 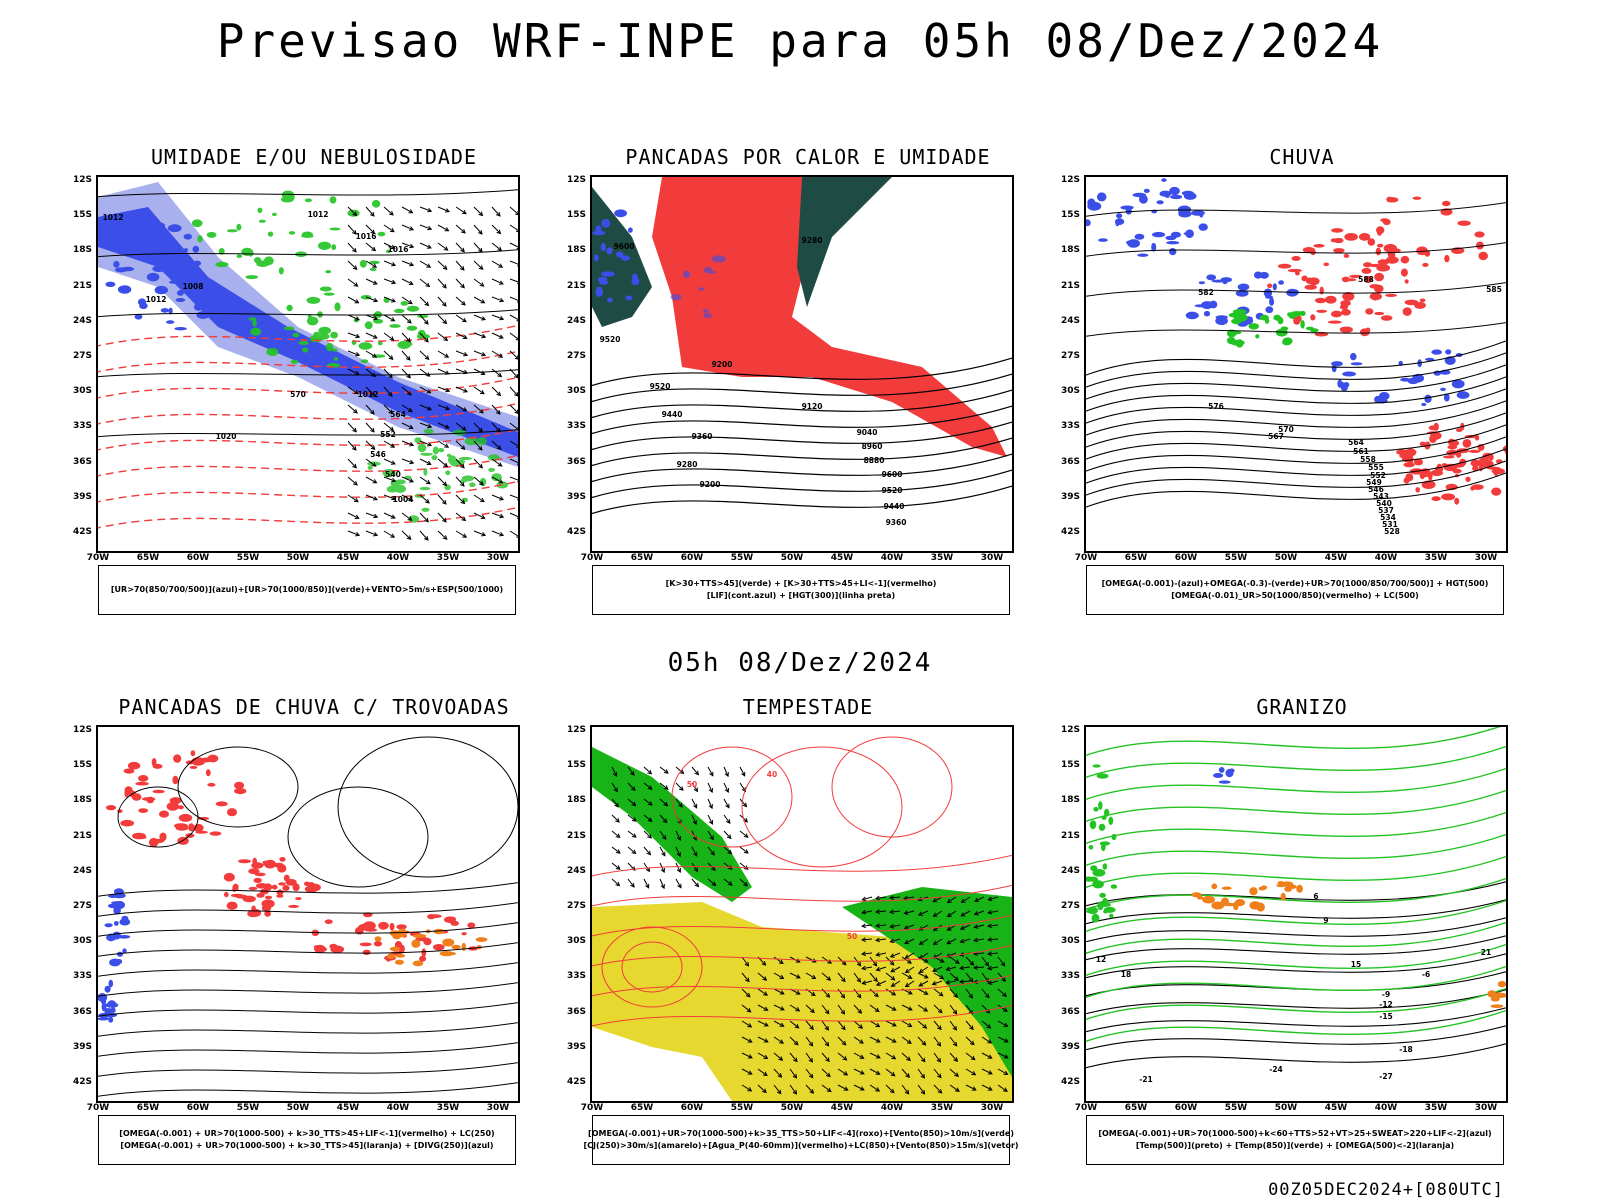 I want to click on contour-label: 9520, so click(x=610, y=339).